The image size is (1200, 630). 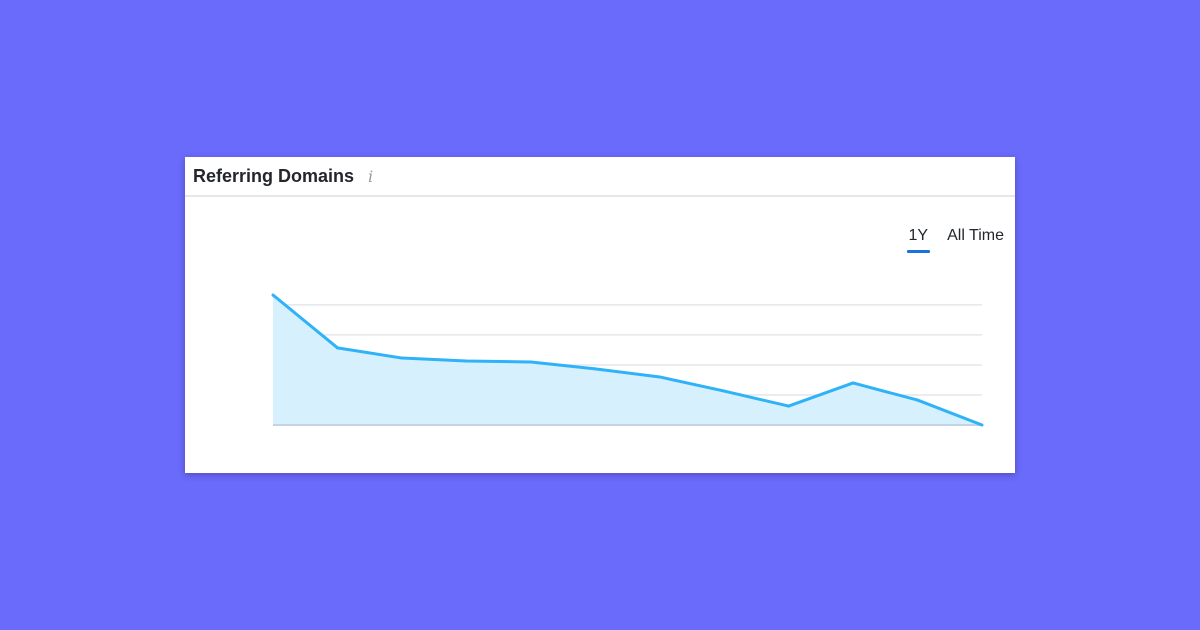 I want to click on tab-all-time: All Time, so click(x=975, y=235).